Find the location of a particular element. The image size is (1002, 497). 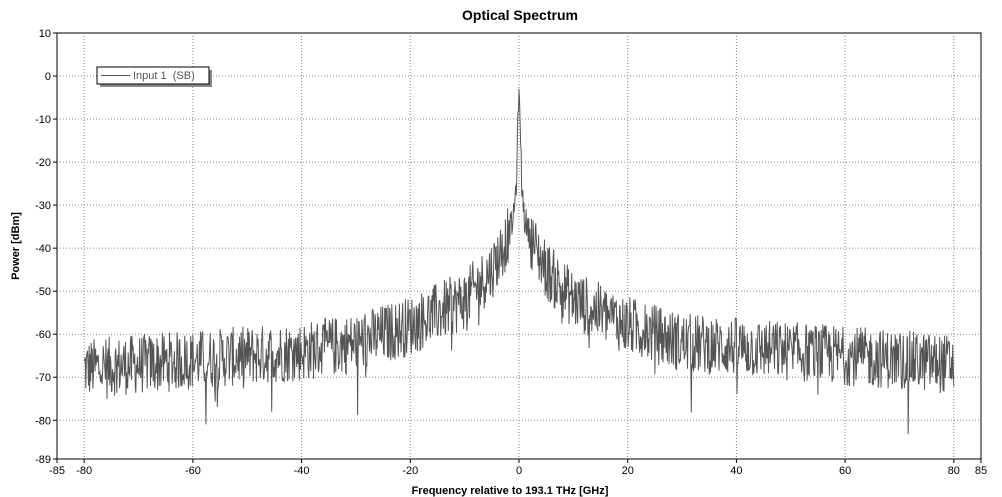

legend: Input 1 (SB) is located at coordinates (154, 76).